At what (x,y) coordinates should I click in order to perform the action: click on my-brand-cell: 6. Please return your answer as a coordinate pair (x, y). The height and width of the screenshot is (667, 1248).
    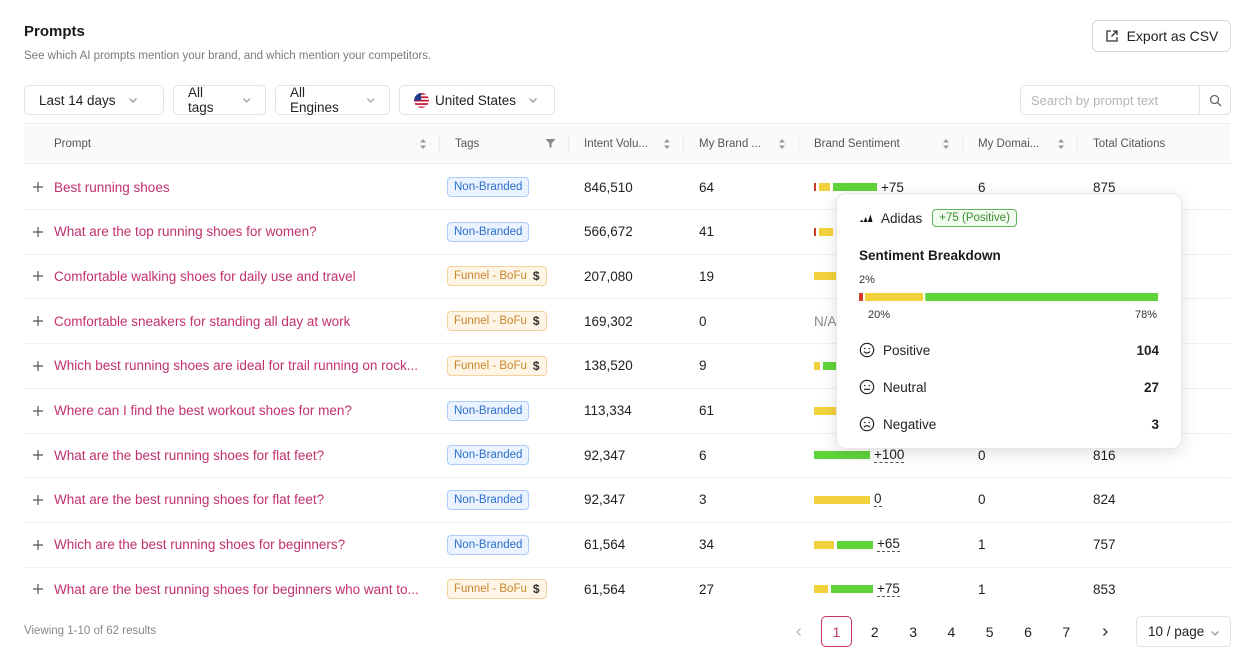
    Looking at the image, I should click on (703, 455).